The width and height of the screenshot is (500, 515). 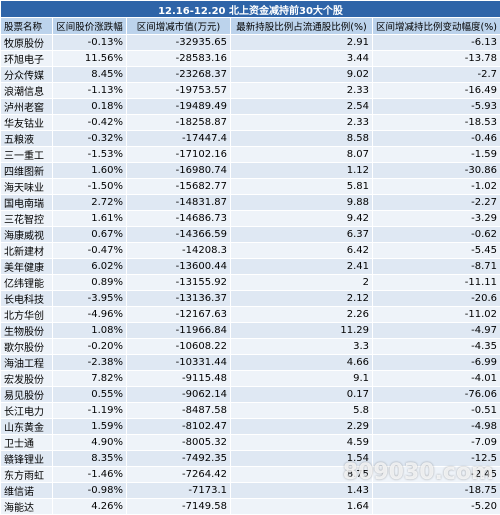 I want to click on cell: 2.91, so click(x=302, y=43).